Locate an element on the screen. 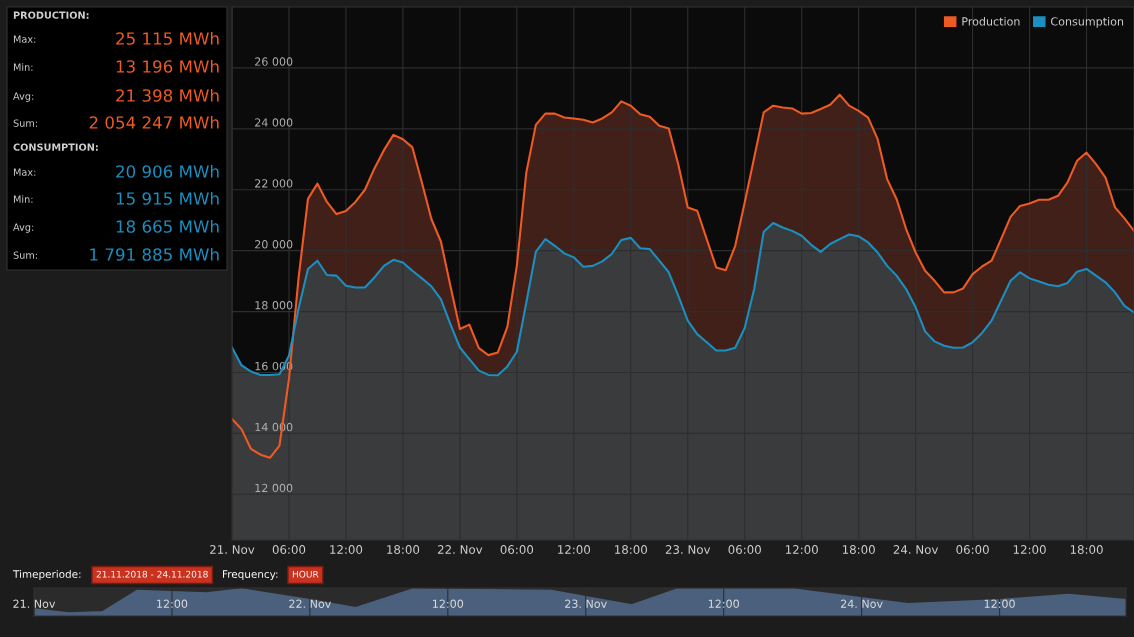 The width and height of the screenshot is (1134, 637). y-tick-label: 20 000 is located at coordinates (274, 244).